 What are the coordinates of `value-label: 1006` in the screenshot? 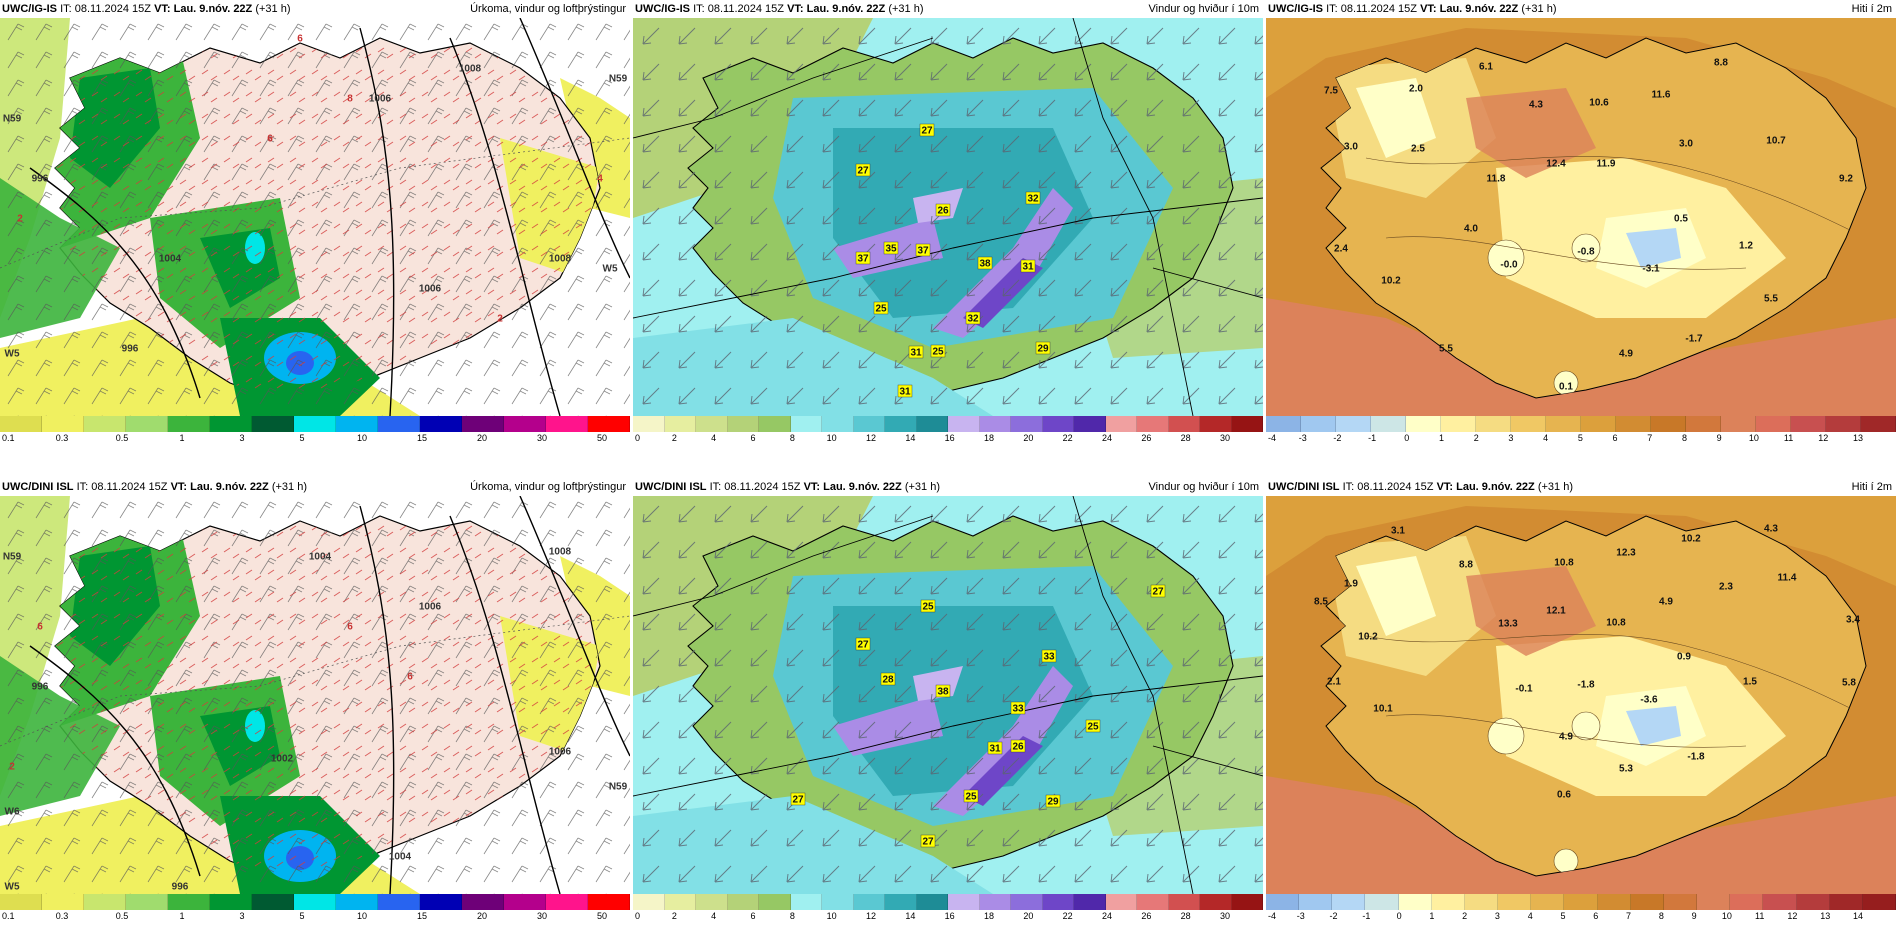 It's located at (380, 99).